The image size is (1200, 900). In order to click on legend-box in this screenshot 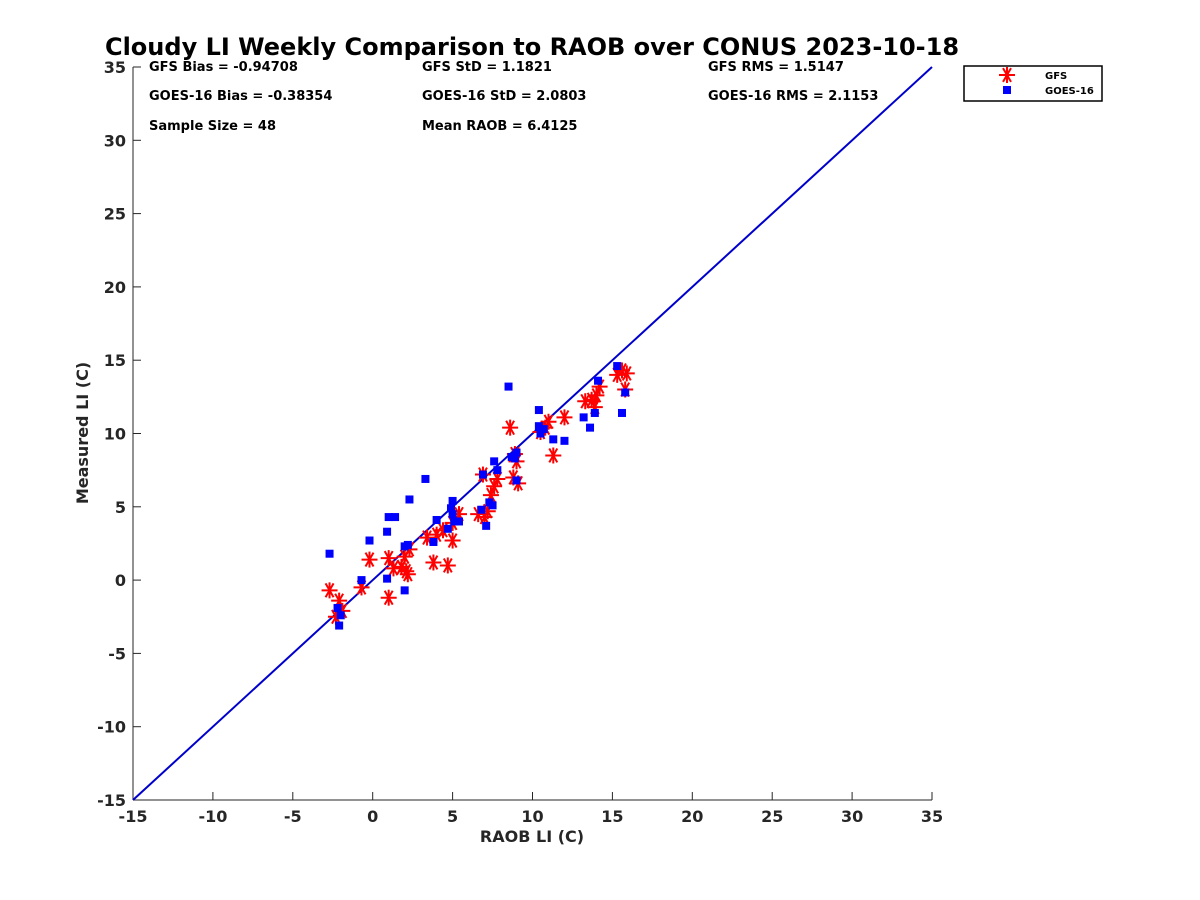, I will do `click(1033, 83)`.